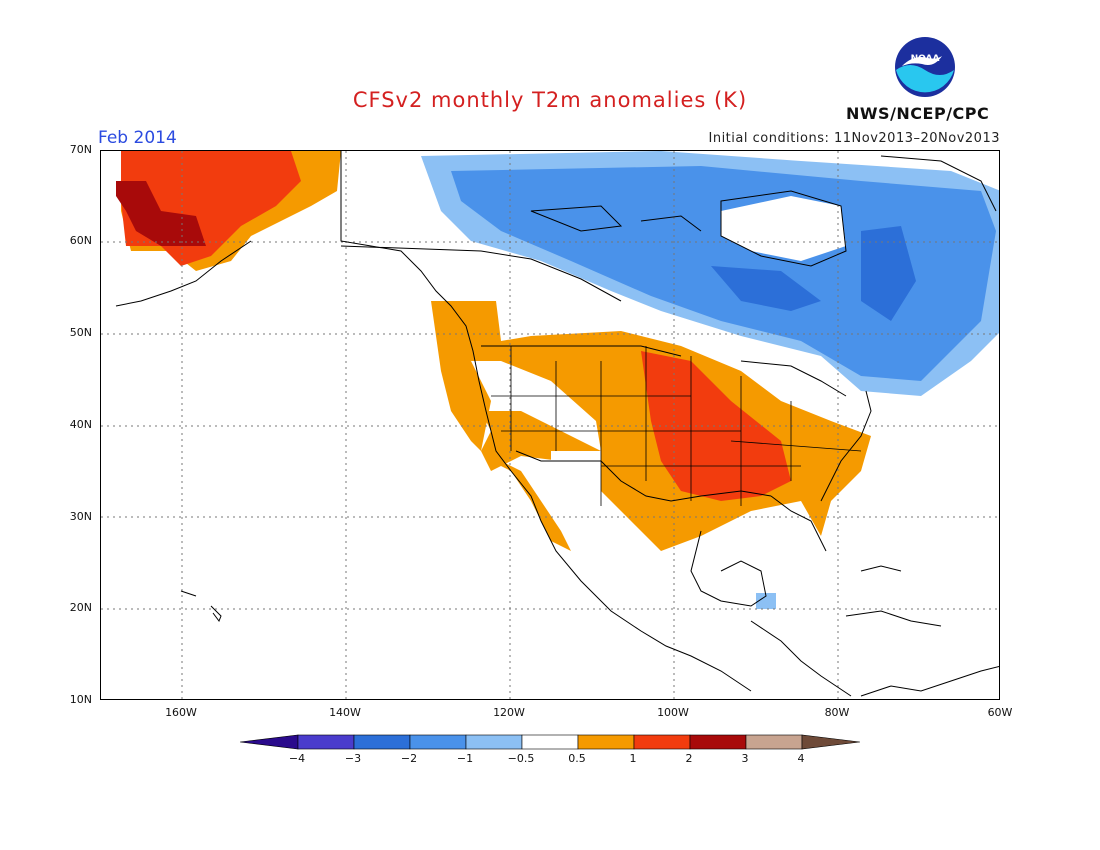 The height and width of the screenshot is (850, 1100). I want to click on lat-label-10n: 10N, so click(80, 699).